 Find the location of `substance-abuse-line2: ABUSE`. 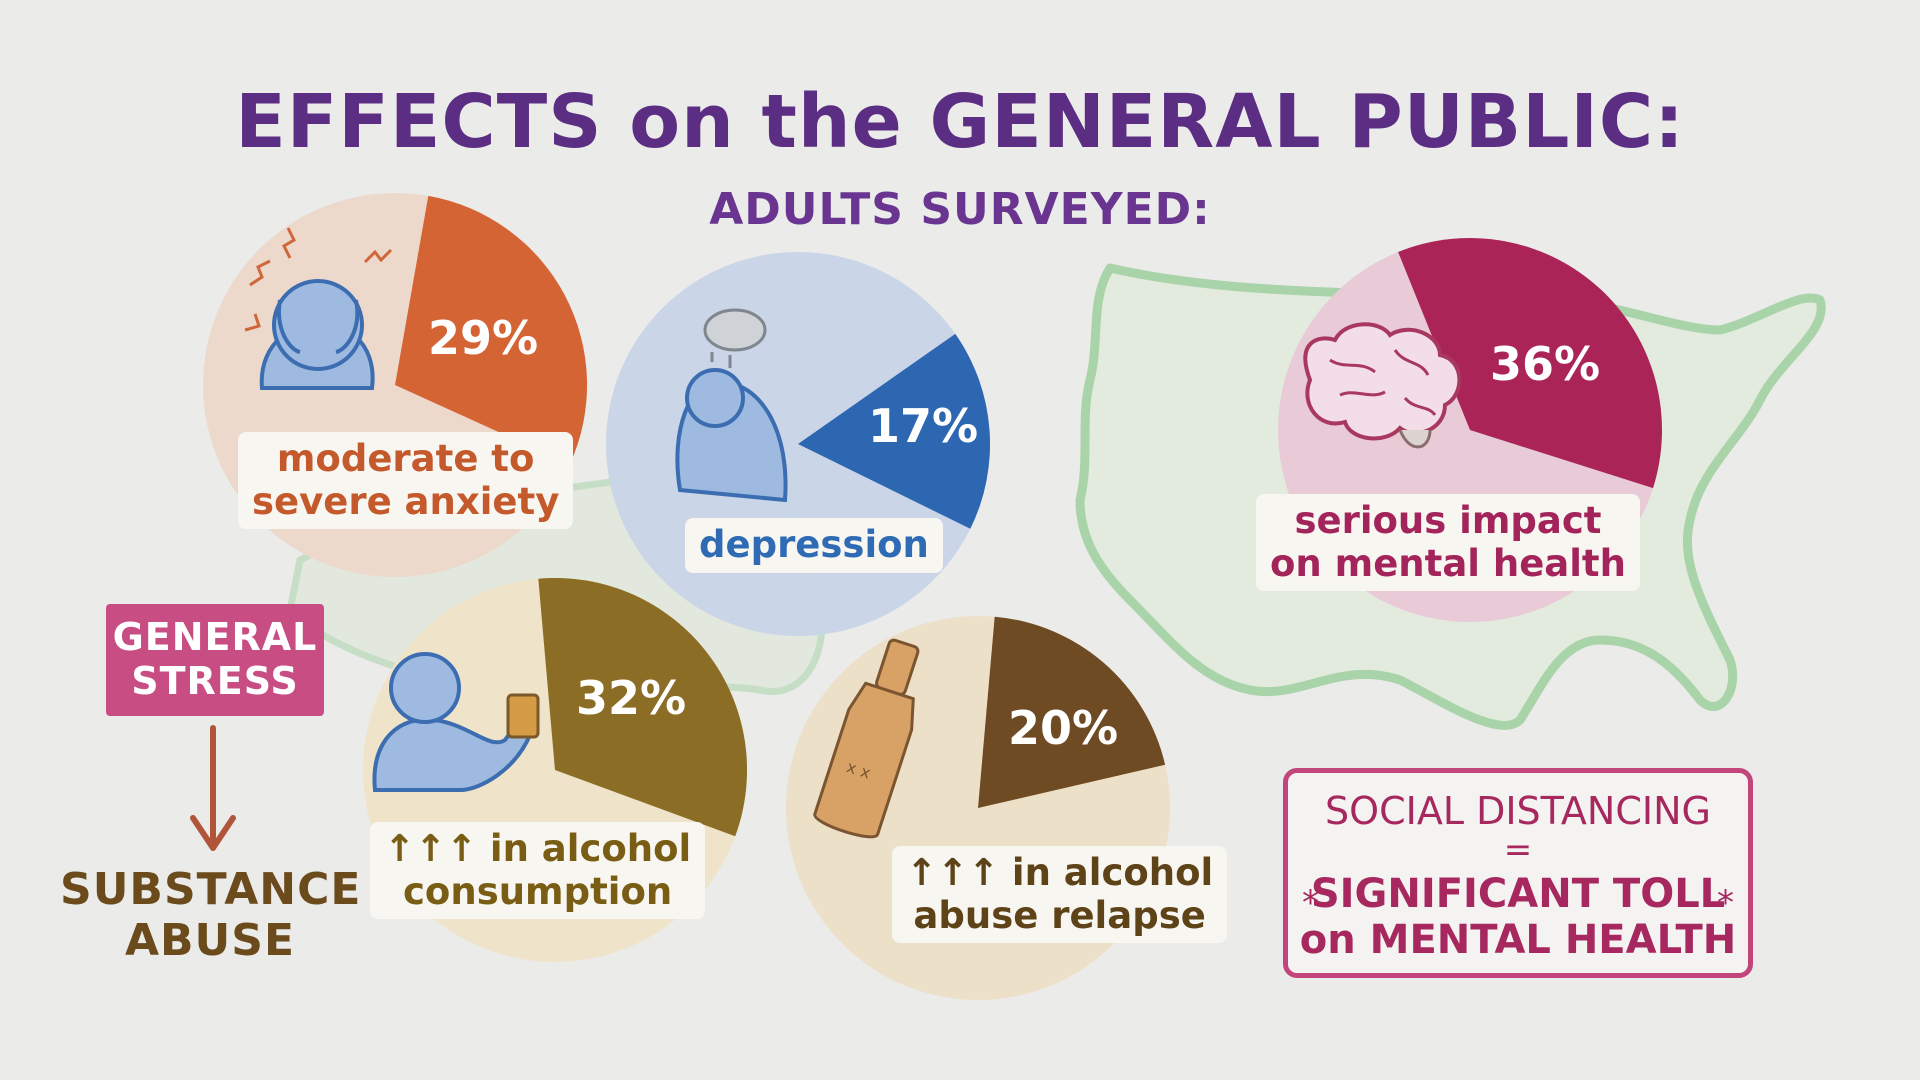

substance-abuse-line2: ABUSE is located at coordinates (210, 940).